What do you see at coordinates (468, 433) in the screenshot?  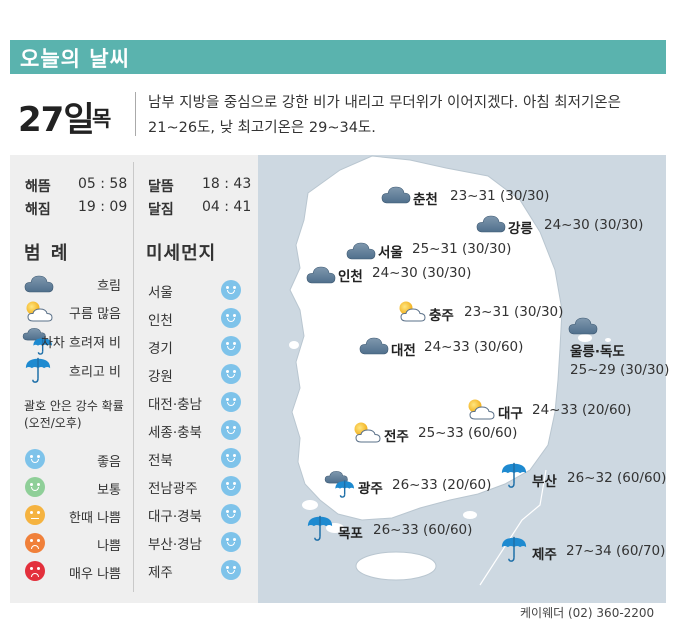 I see `city-temperature: 25~33 (60/60)` at bounding box center [468, 433].